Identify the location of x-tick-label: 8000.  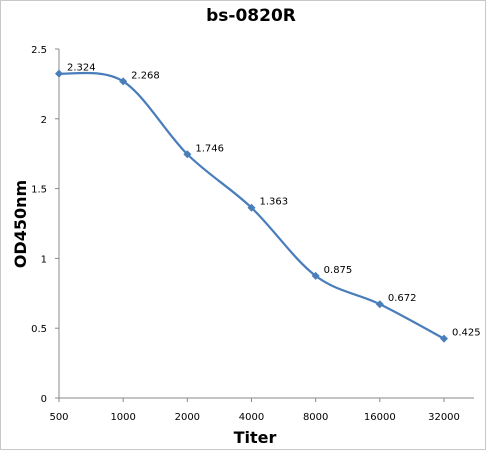
(315, 417).